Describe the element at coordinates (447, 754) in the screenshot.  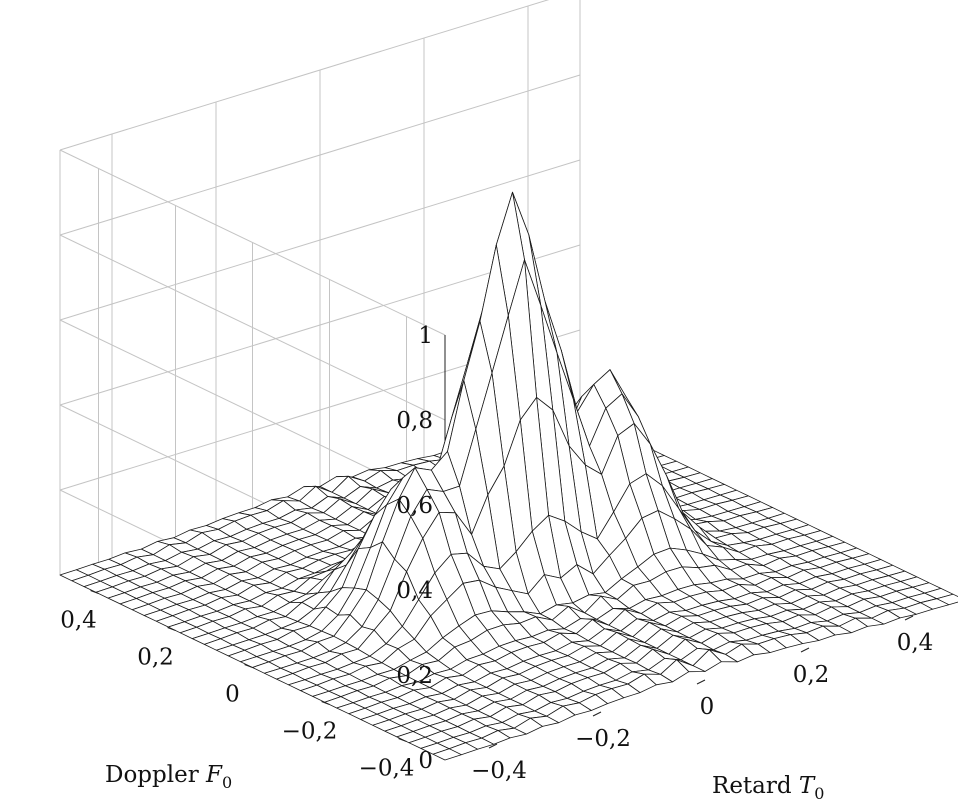
I see `mesh-cell` at that location.